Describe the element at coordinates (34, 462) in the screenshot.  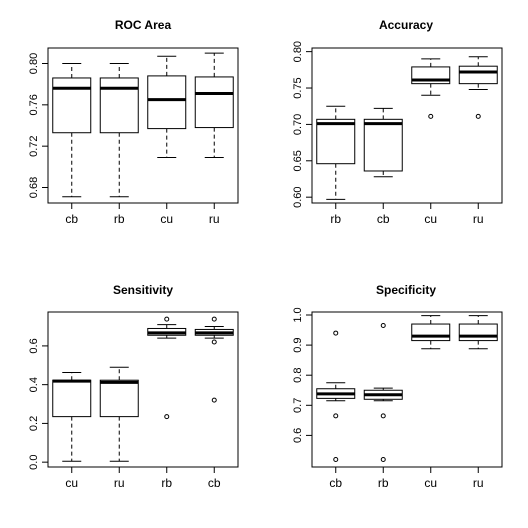
I see `y-tick-label: 0.0` at that location.